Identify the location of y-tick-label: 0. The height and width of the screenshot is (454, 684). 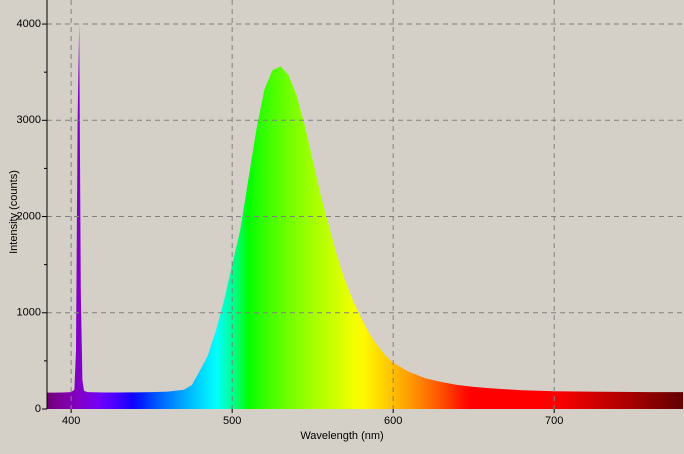
(38, 409).